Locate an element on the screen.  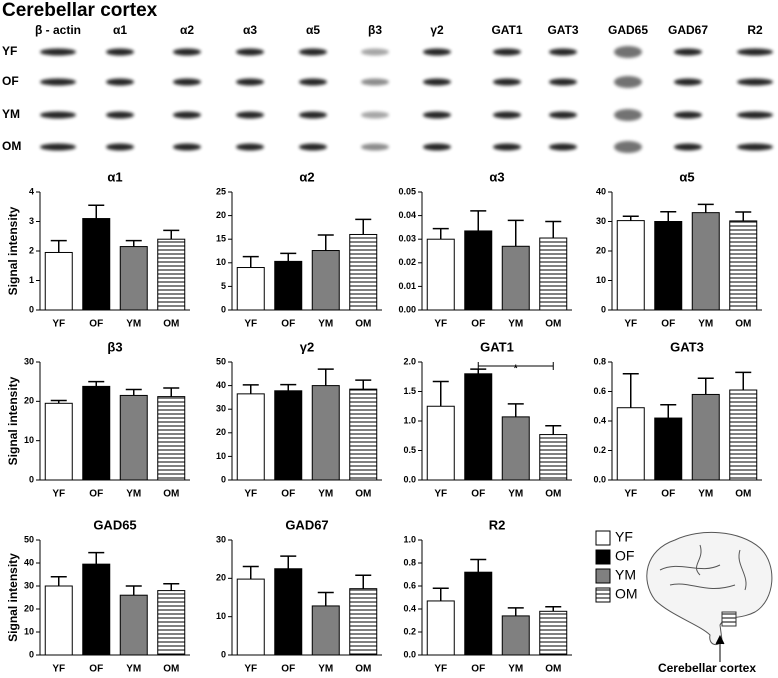
legend-label: YF is located at coordinates (624, 537).